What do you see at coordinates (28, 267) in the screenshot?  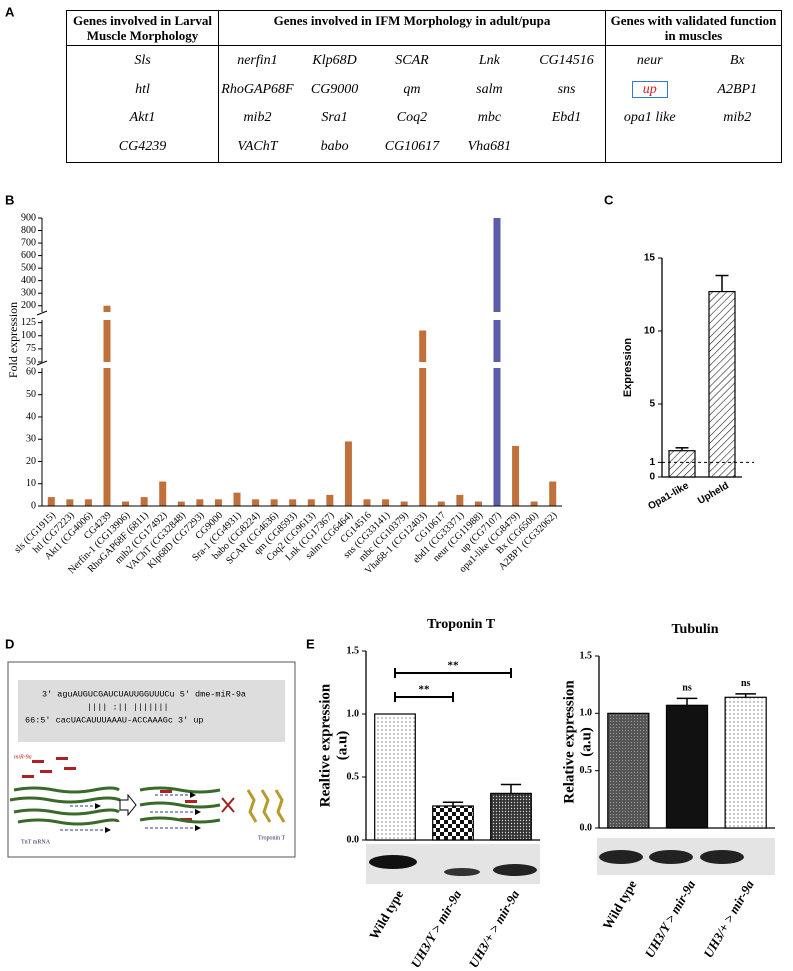 I see `y-tick-label: 500` at bounding box center [28, 267].